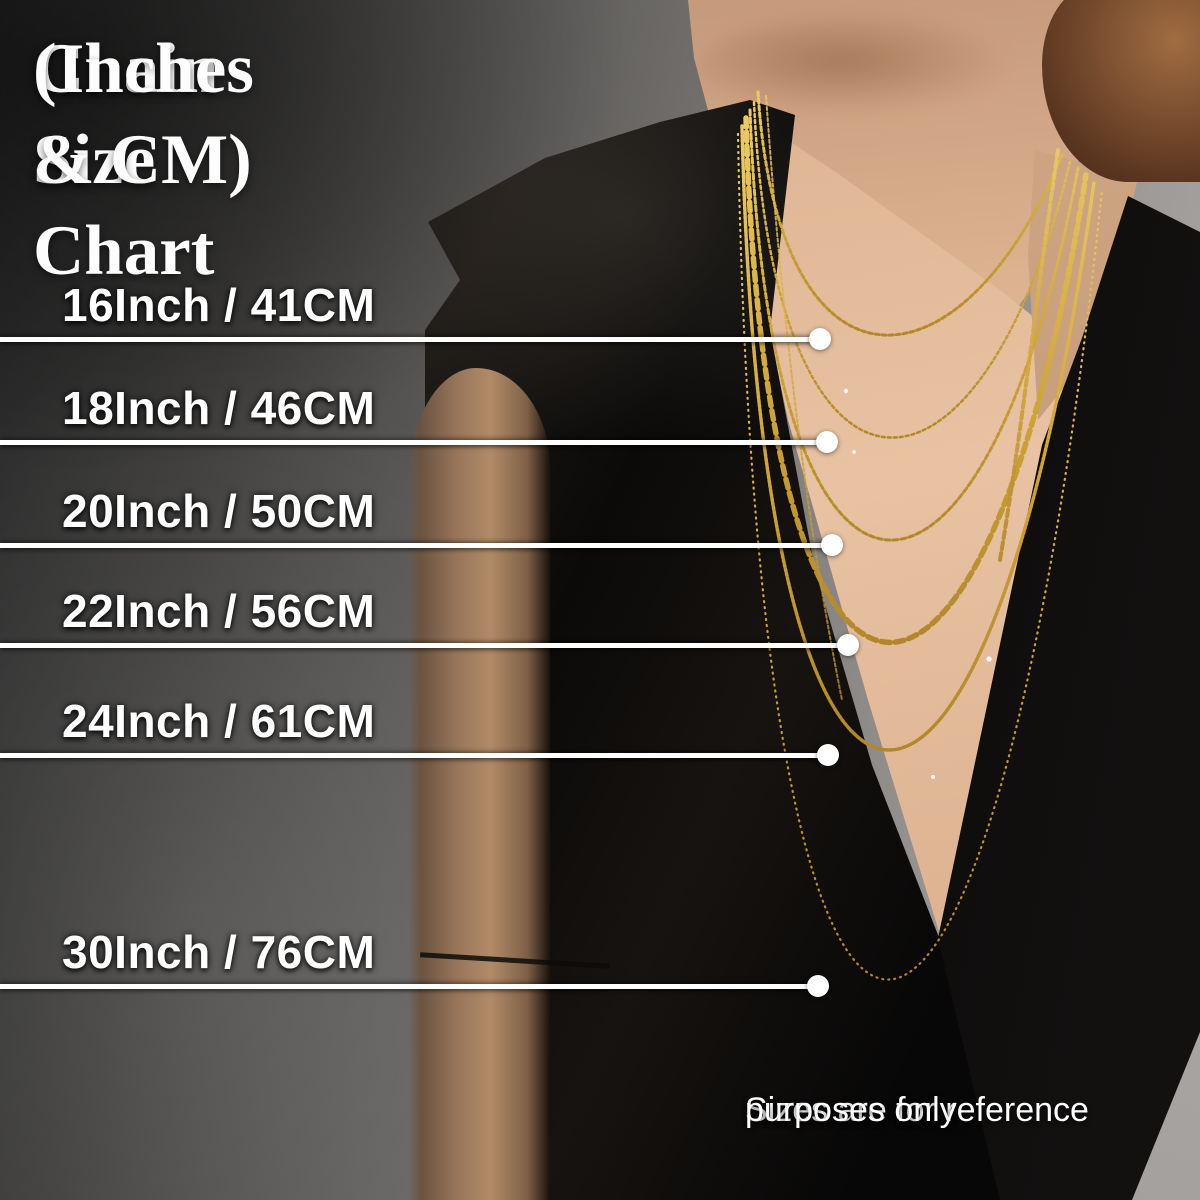  Describe the element at coordinates (818, 986) in the screenshot. I see `size-dot-30inch` at that location.